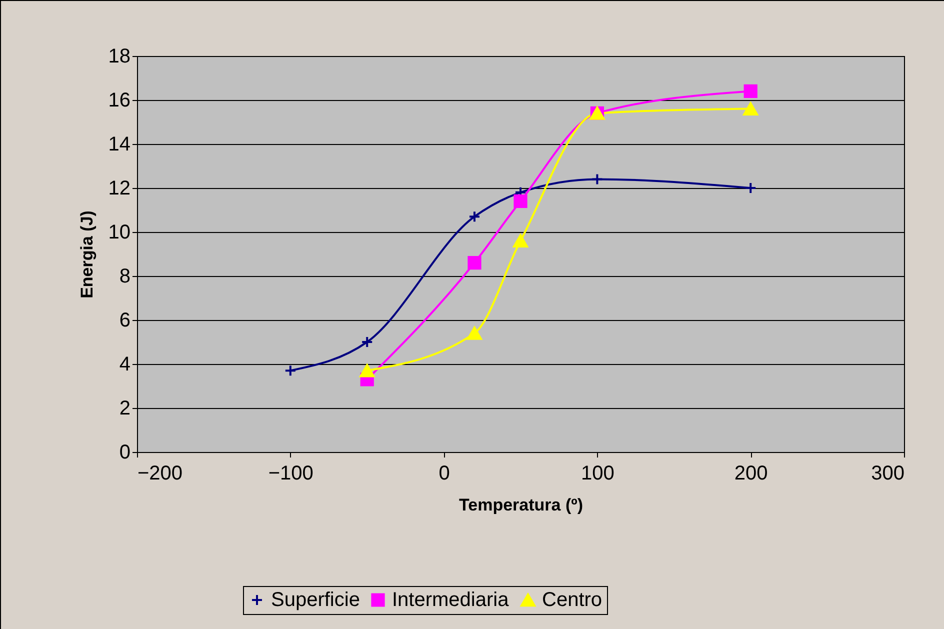 Image resolution: width=944 pixels, height=629 pixels. I want to click on y-tick-label: 6, so click(124, 321).